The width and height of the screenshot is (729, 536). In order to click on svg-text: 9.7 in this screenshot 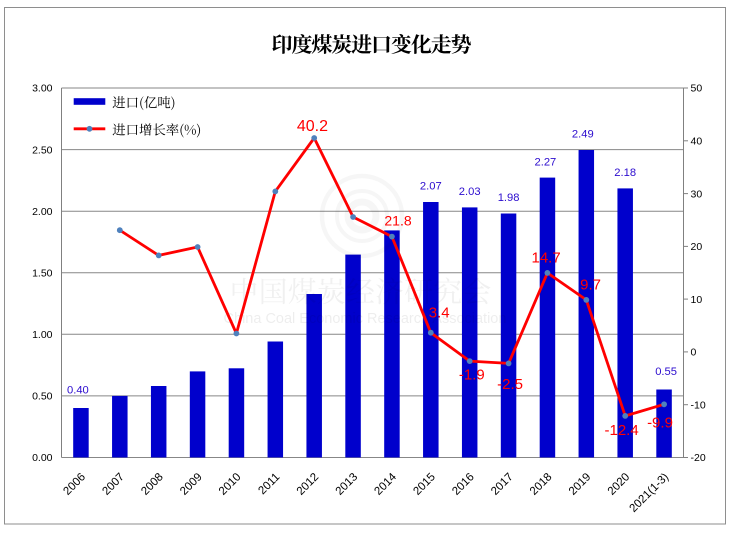, I will do `click(590, 285)`.